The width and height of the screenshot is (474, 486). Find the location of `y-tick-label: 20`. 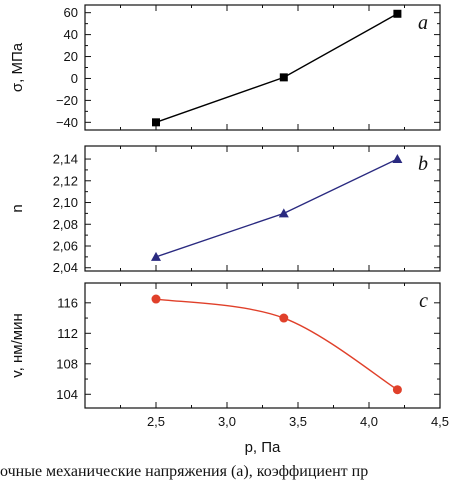

y-tick-label: 20 is located at coordinates (71, 56).